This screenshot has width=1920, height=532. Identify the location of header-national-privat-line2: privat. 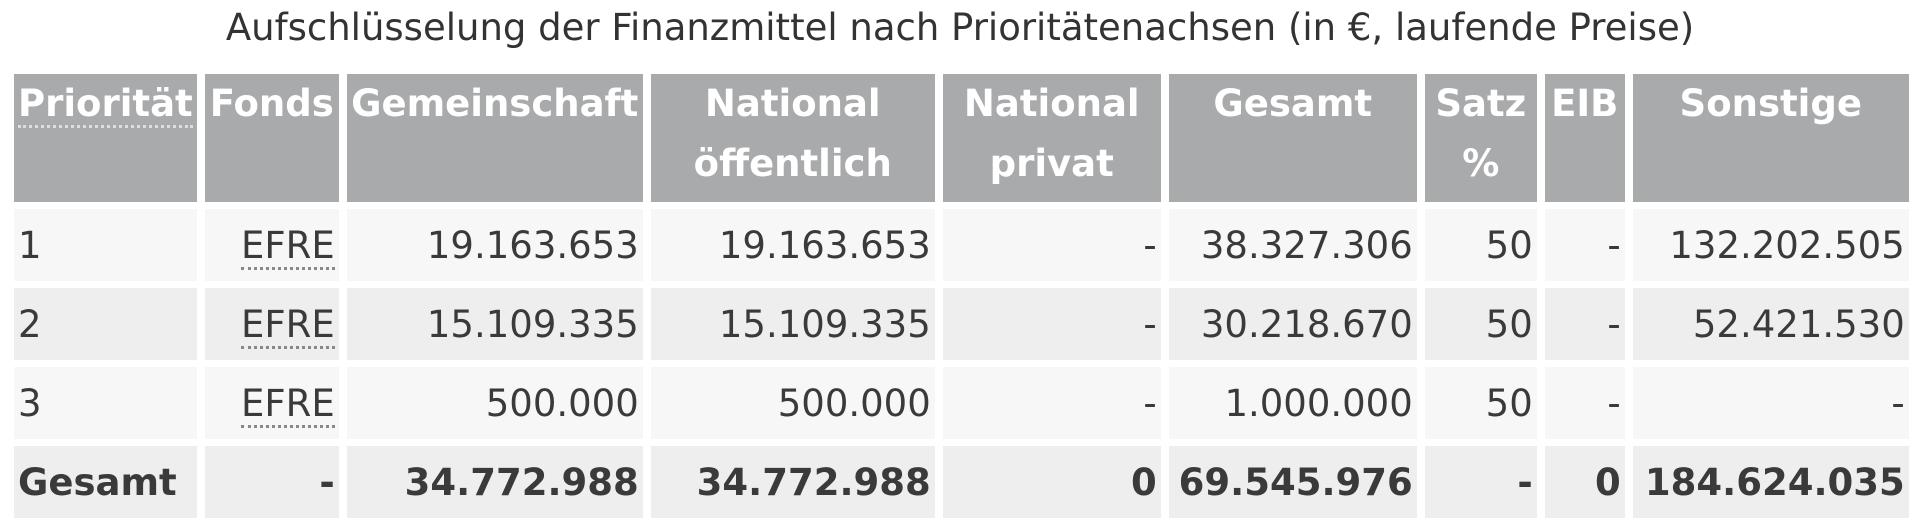
(1051, 163).